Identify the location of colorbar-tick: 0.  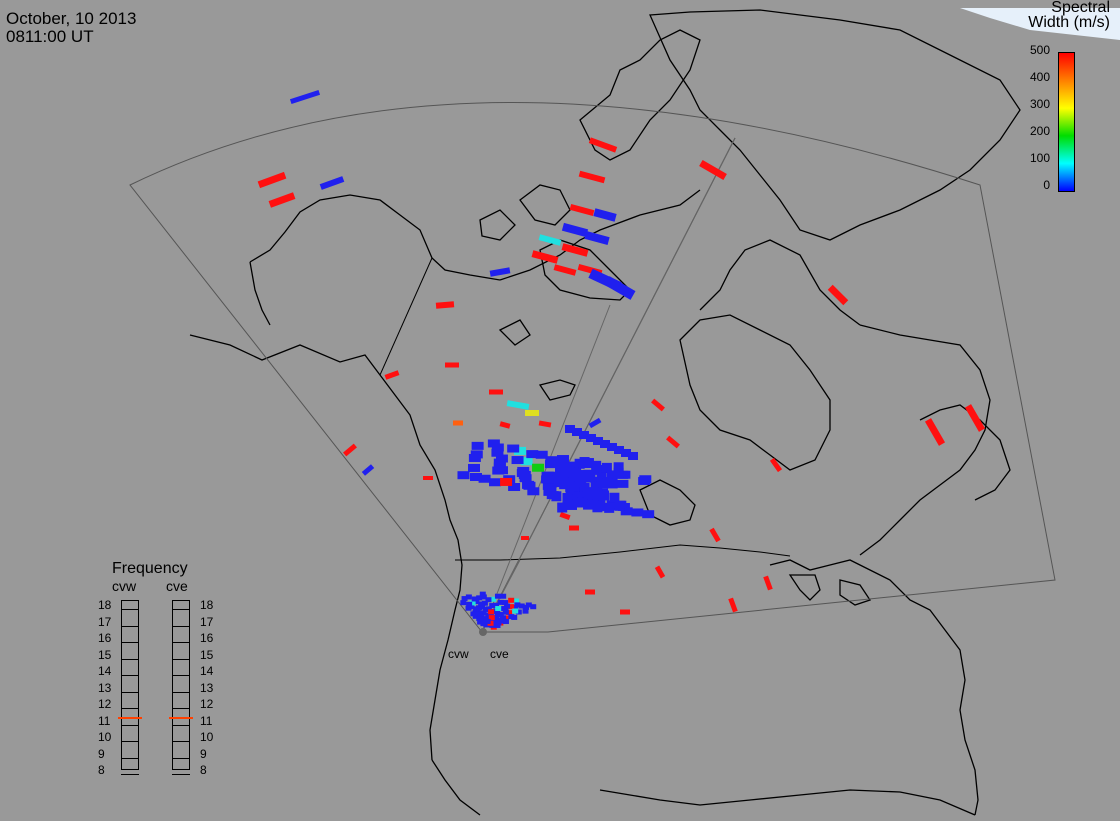
(1046, 185).